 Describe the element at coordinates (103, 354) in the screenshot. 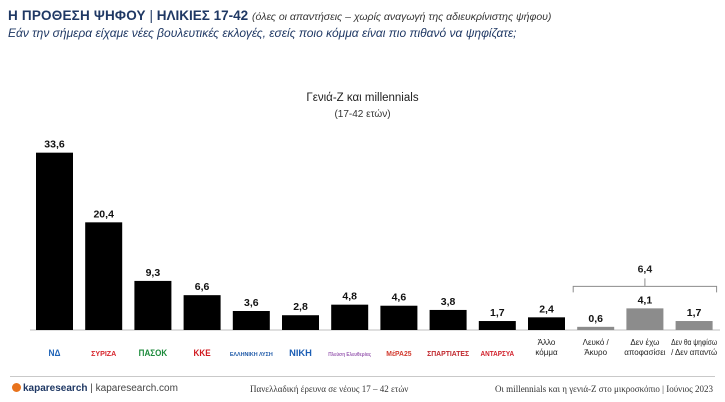

I see `syriza-logo-icon: ΣΥΡΙΖΑ` at that location.